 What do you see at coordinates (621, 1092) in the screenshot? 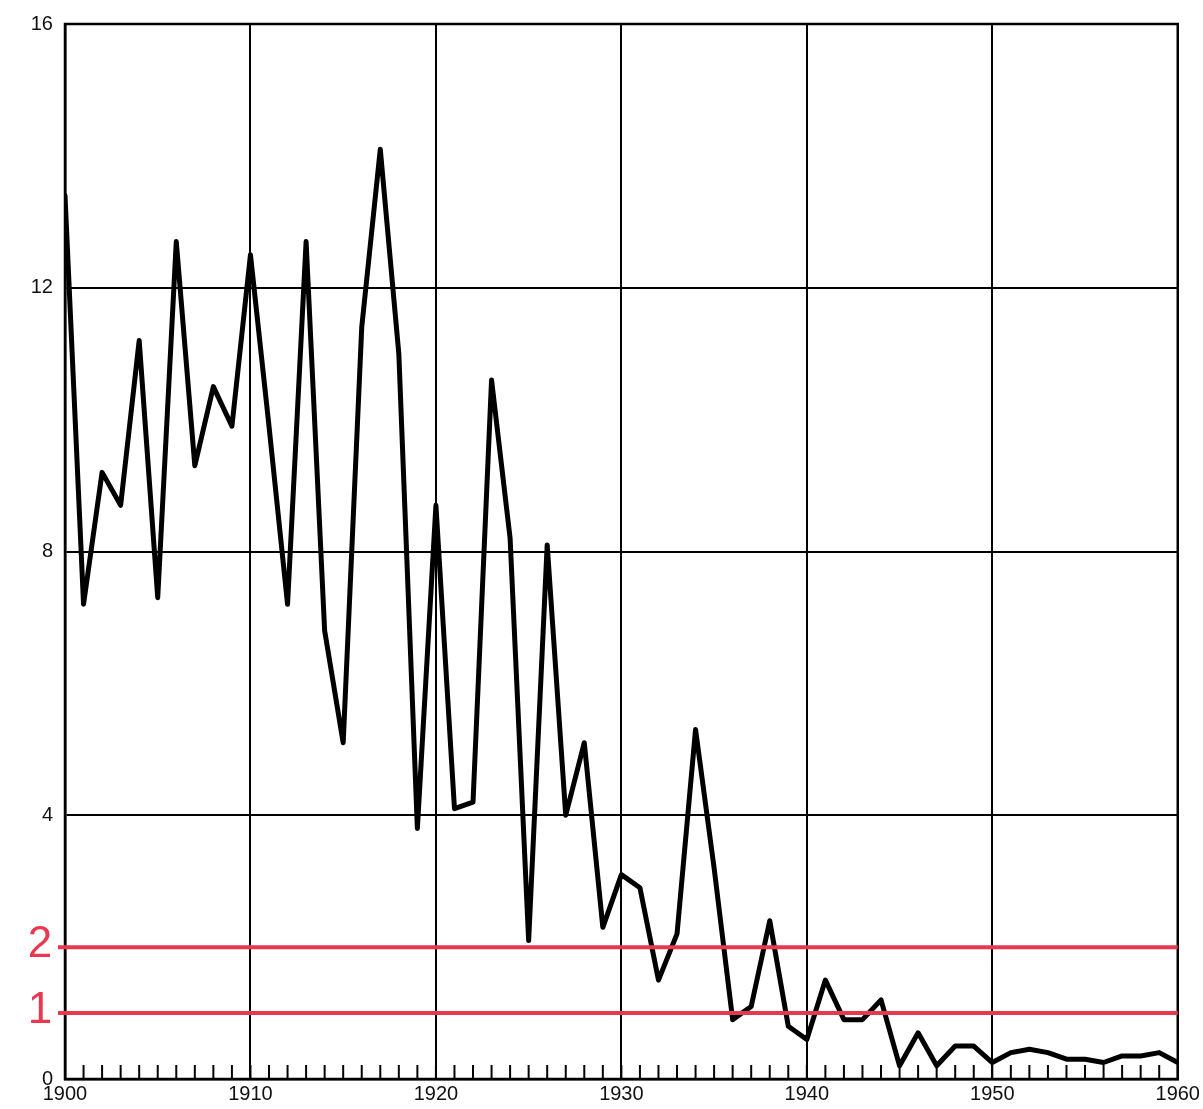
I see `x-tick-label: 1930` at bounding box center [621, 1092].